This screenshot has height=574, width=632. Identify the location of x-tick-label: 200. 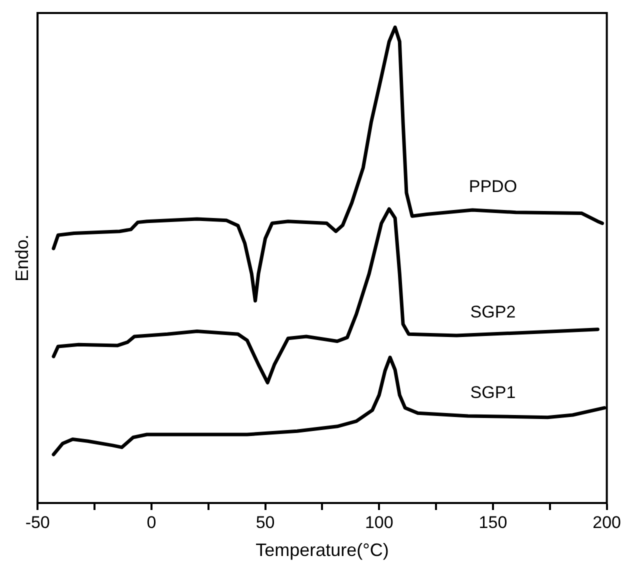
(607, 522).